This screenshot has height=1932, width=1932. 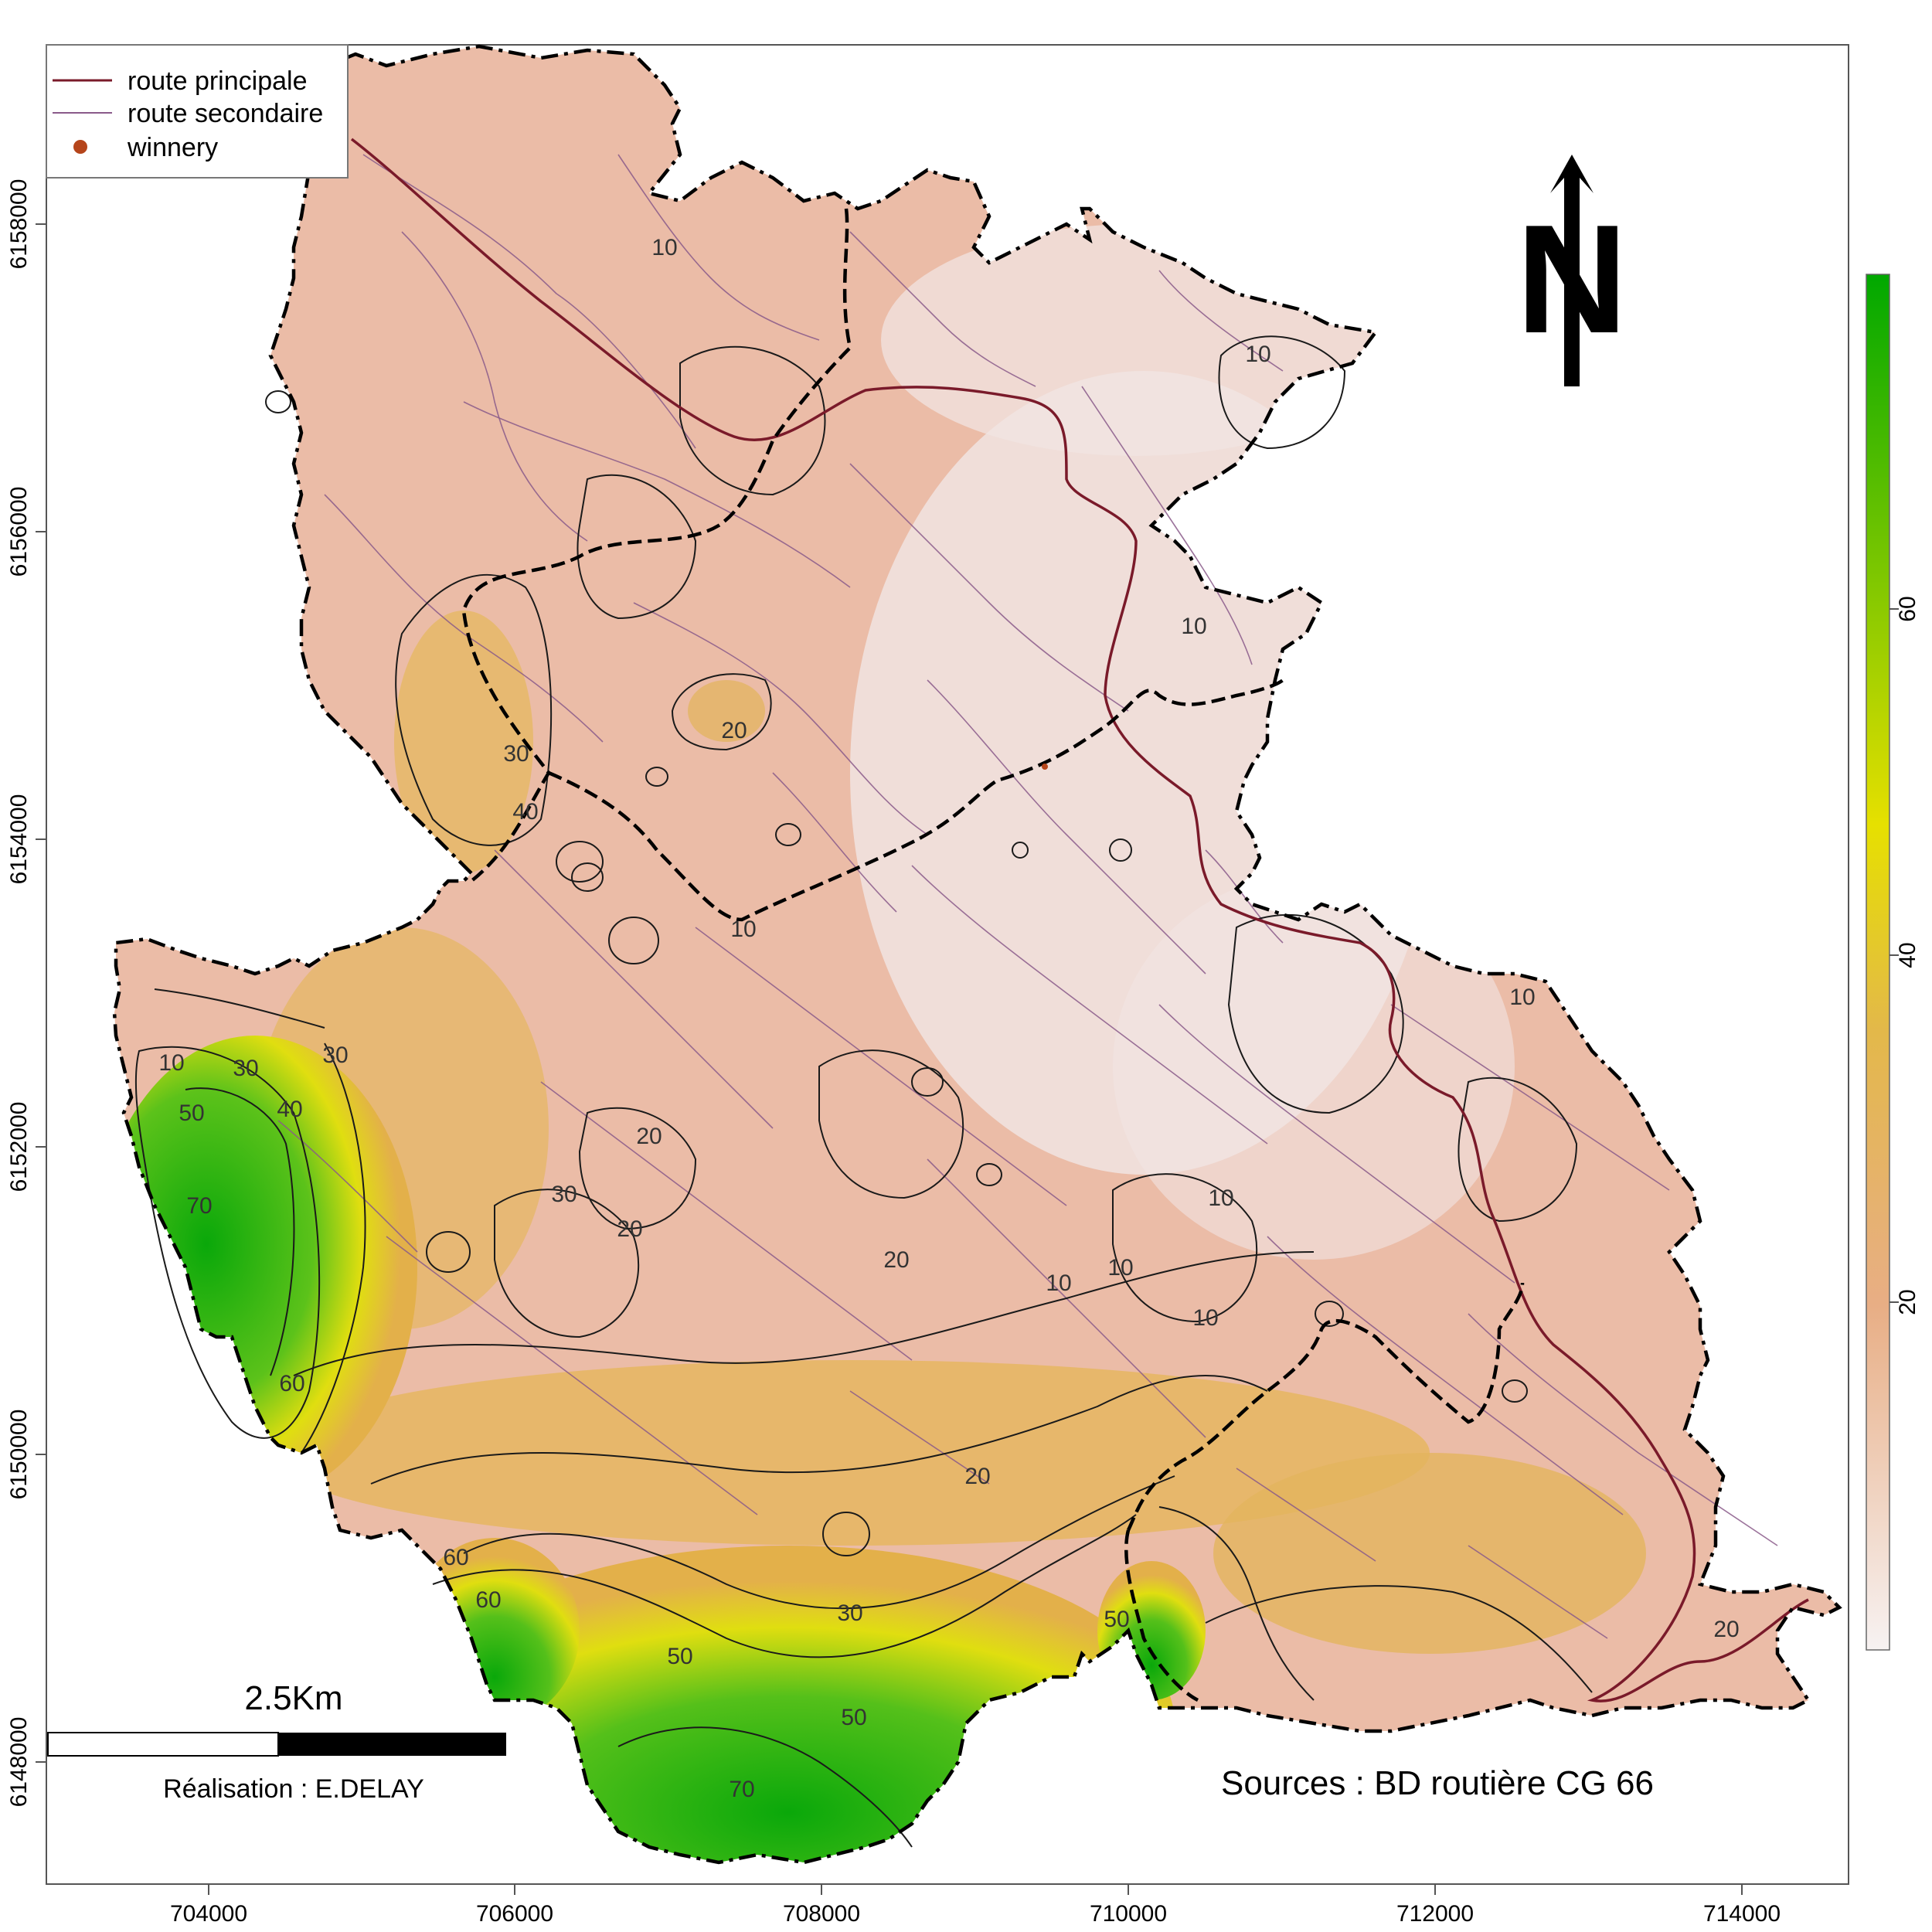 What do you see at coordinates (19, 1455) in the screenshot?
I see `y-tick-label: 6150000` at bounding box center [19, 1455].